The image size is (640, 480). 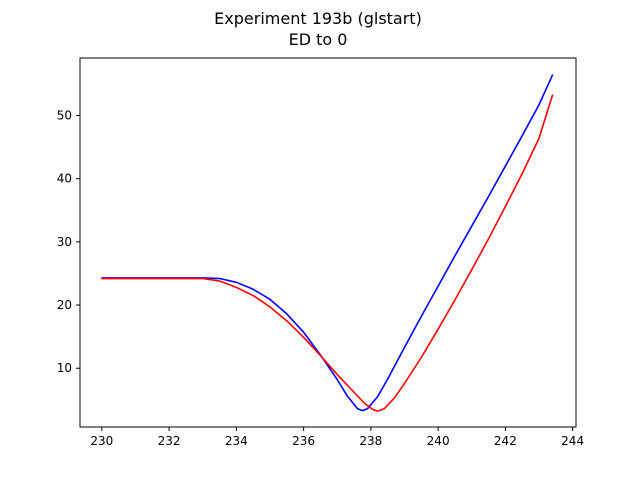 What do you see at coordinates (505, 441) in the screenshot?
I see `x-tick-label: 242` at bounding box center [505, 441].